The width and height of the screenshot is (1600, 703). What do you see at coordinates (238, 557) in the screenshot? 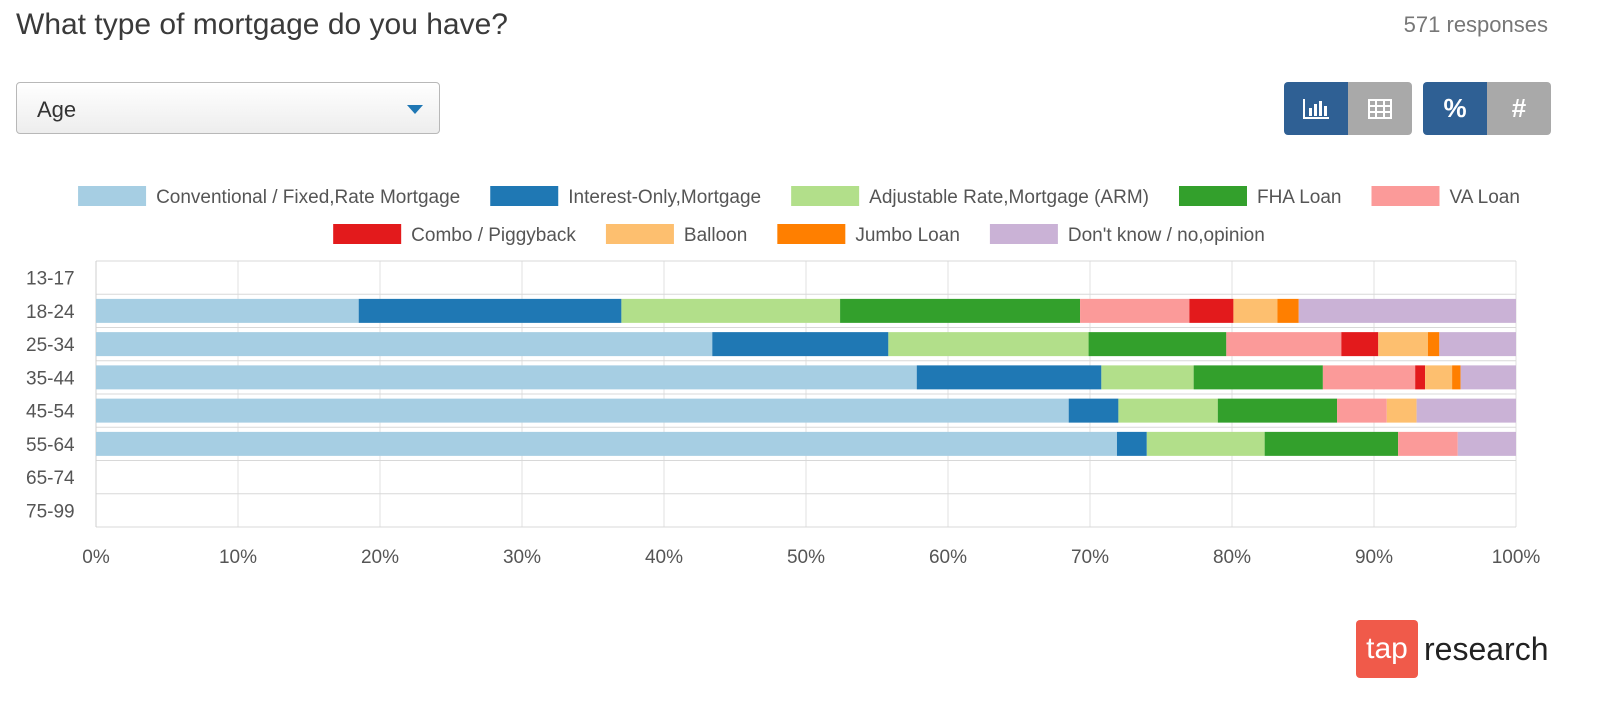
I see `x-tick-label: 10%` at bounding box center [238, 557].